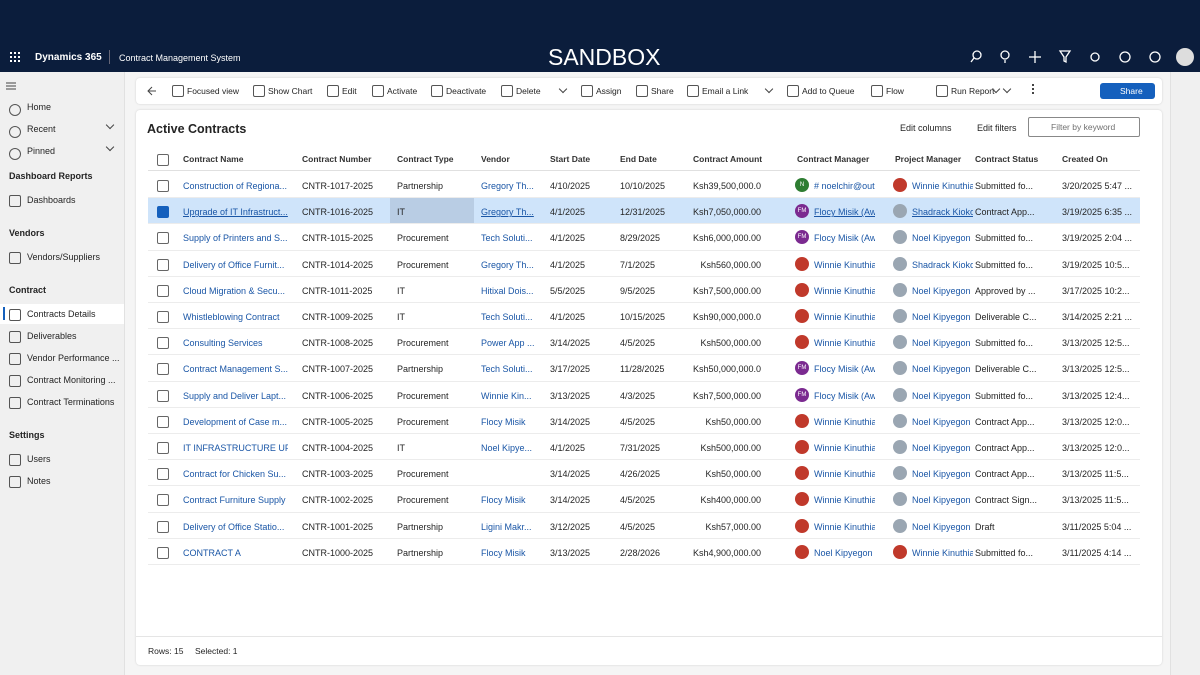 The width and height of the screenshot is (1200, 675). What do you see at coordinates (1065, 57) in the screenshot?
I see `header-icons` at bounding box center [1065, 57].